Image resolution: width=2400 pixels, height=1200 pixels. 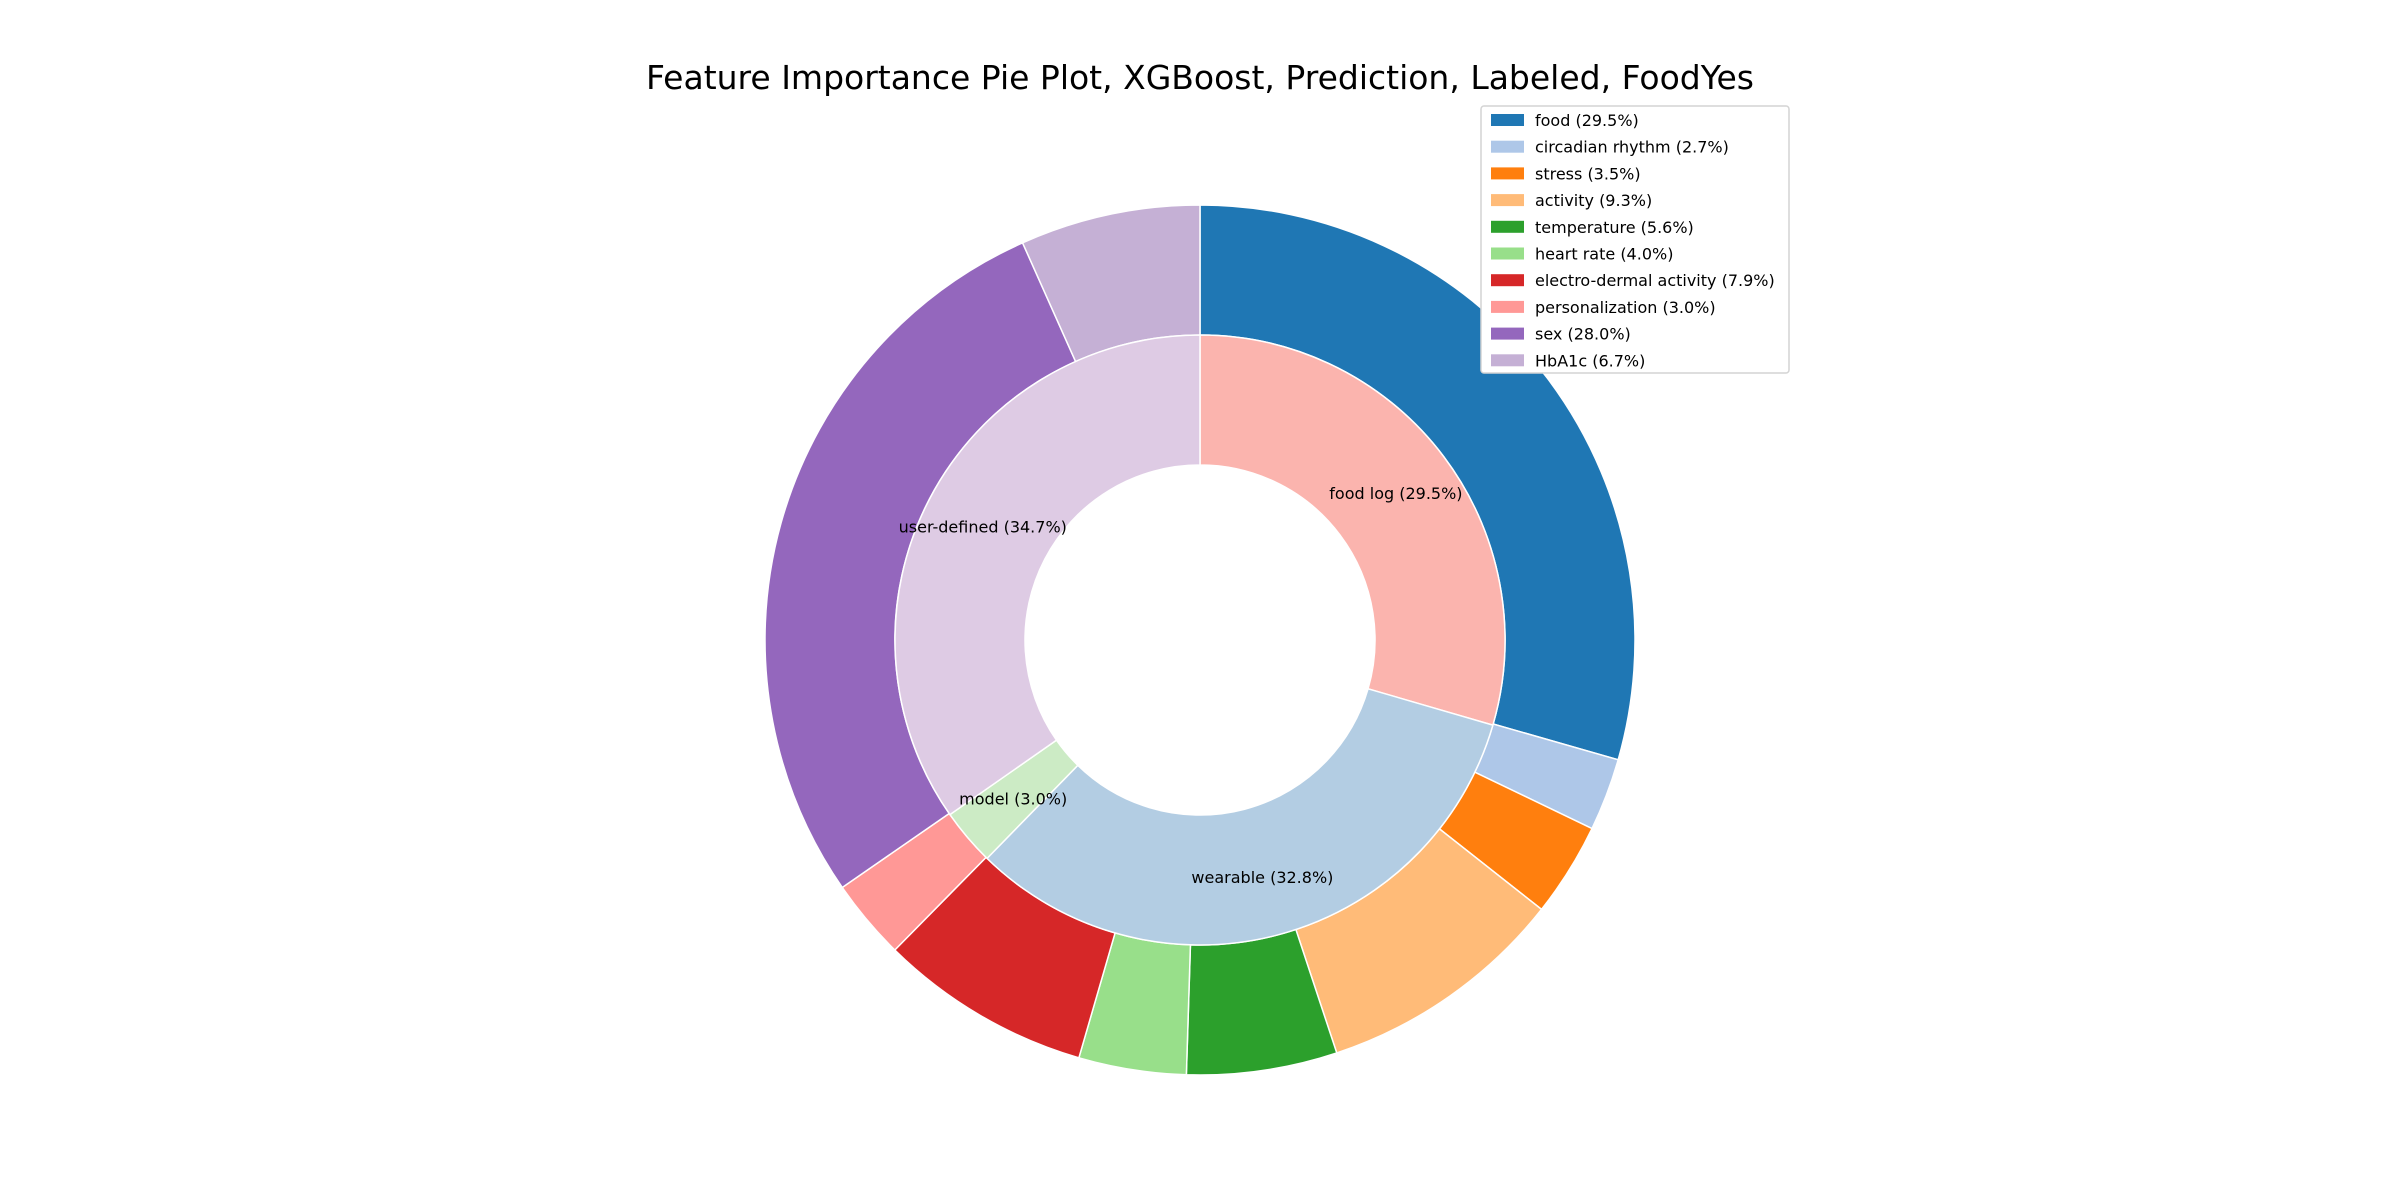 I want to click on legend-label-hba1c: HbA1c (6.7%), so click(x=1590, y=360).